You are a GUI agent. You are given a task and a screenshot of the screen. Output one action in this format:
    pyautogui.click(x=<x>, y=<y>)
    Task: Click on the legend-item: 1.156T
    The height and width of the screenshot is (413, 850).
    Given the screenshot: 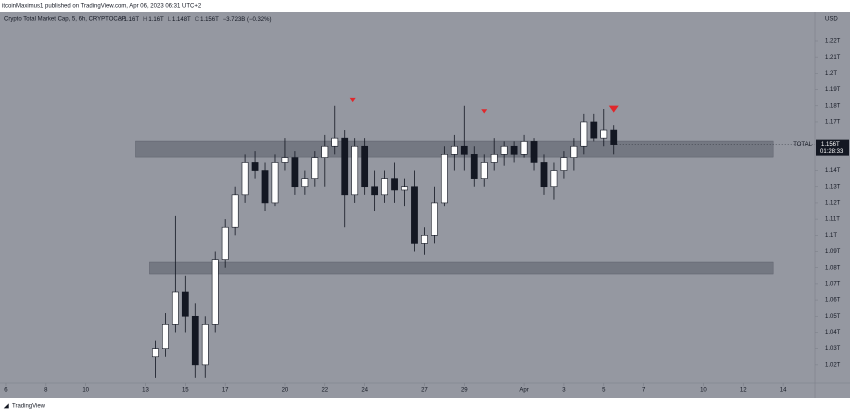 What is the action you would take?
    pyautogui.click(x=209, y=20)
    